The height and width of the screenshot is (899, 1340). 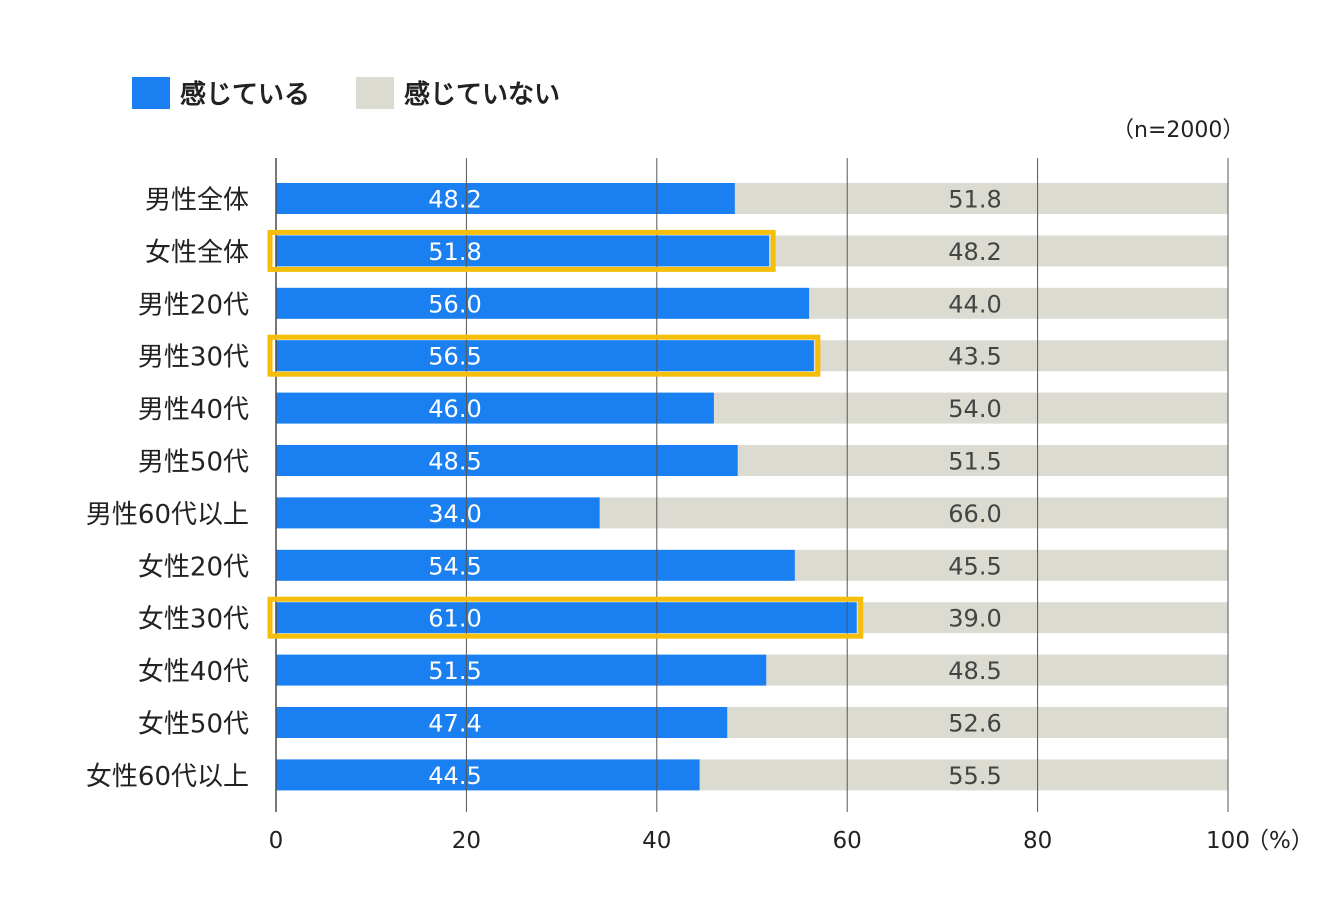 What do you see at coordinates (1280, 841) in the screenshot?
I see `x-unit-label: （%）` at bounding box center [1280, 841].